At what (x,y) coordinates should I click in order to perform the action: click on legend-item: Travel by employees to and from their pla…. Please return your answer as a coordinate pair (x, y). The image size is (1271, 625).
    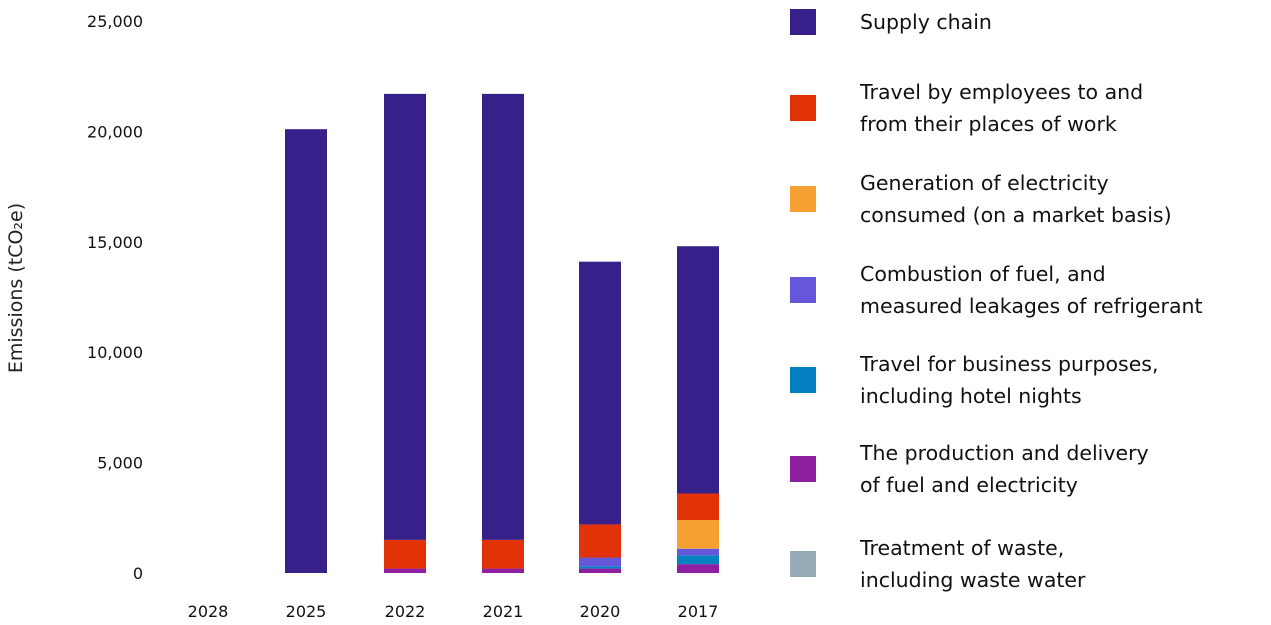
    Looking at the image, I should click on (1030, 108).